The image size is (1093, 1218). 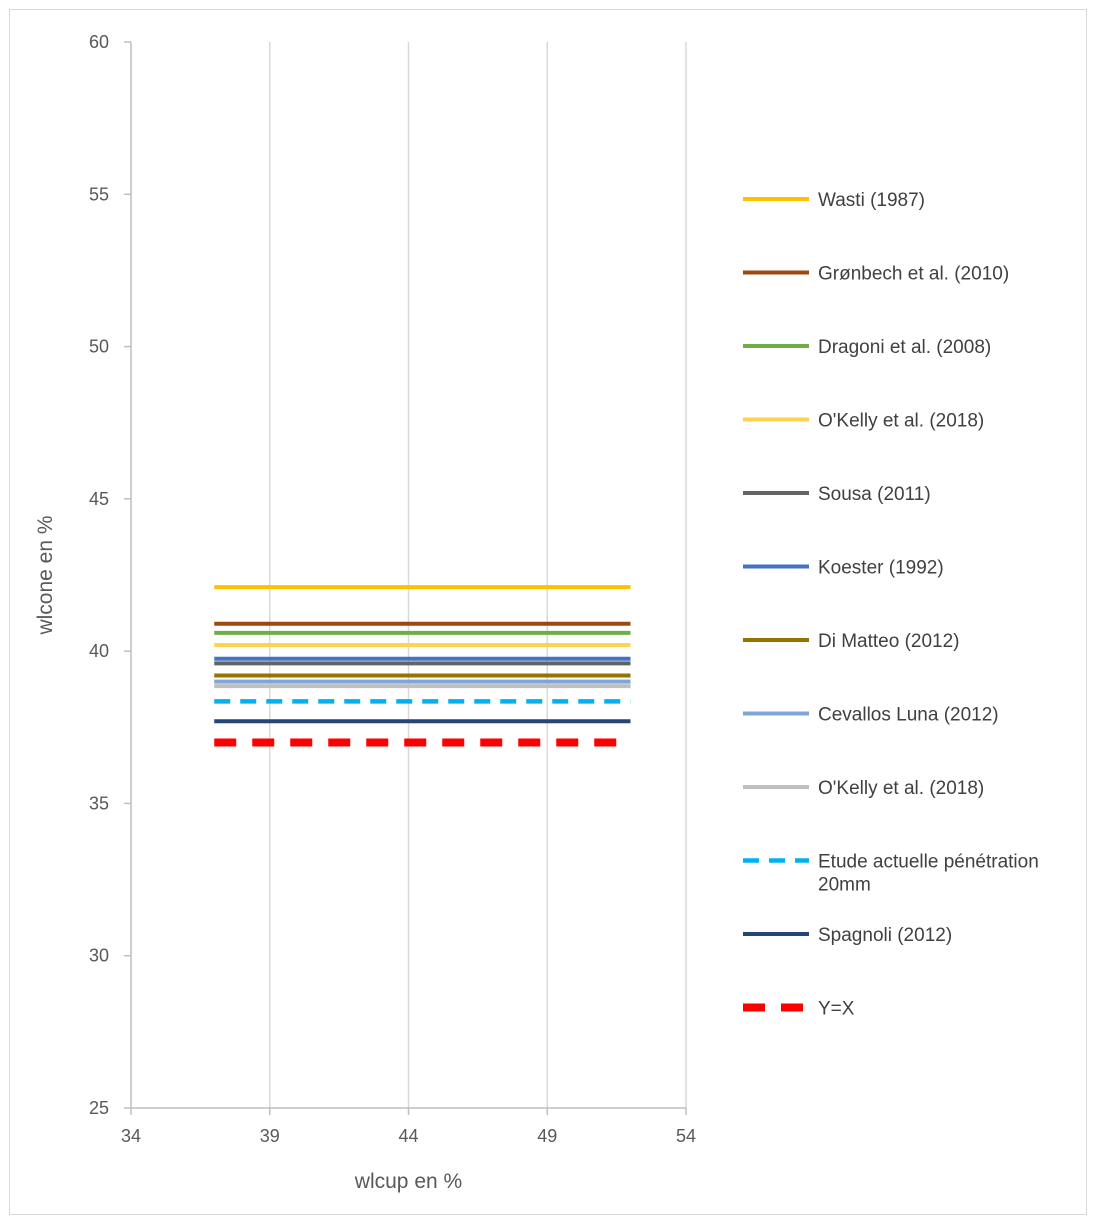 I want to click on legend-label: Sousa (2011), so click(x=874, y=494).